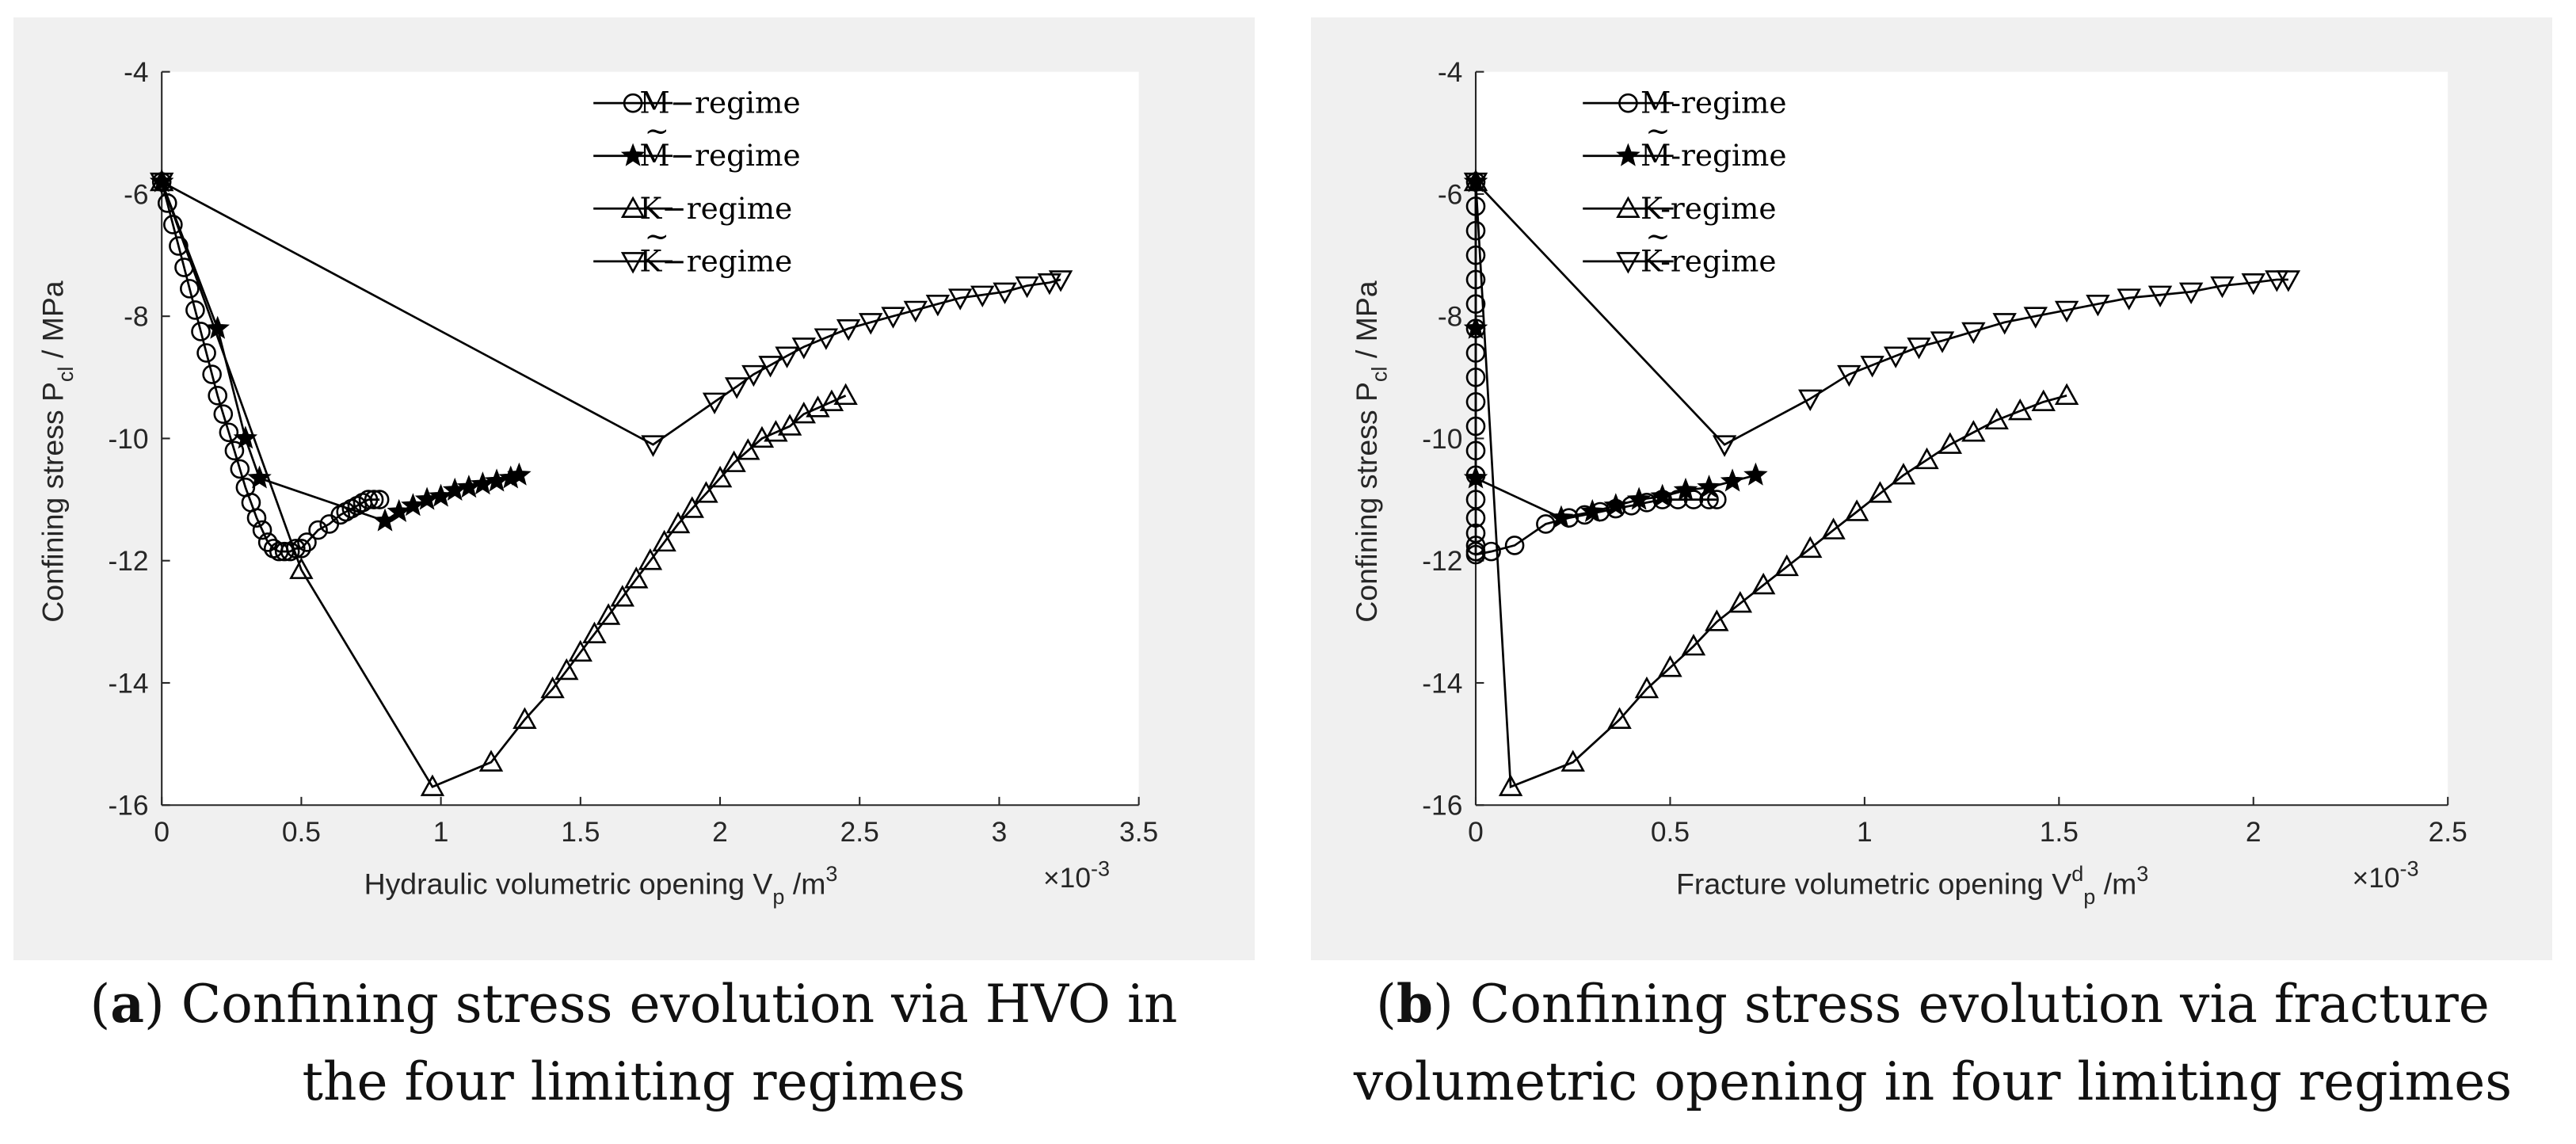  Describe the element at coordinates (1713, 155) in the screenshot. I see `legend-label: M-regime` at that location.